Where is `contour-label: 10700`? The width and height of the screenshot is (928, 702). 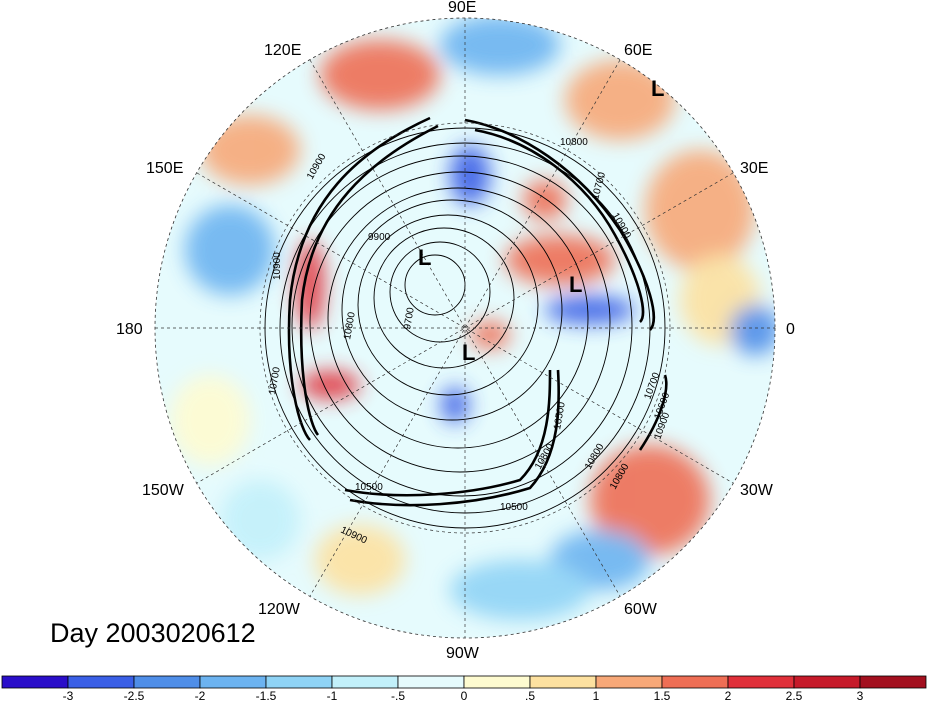
contour-label: 10700 is located at coordinates (275, 381).